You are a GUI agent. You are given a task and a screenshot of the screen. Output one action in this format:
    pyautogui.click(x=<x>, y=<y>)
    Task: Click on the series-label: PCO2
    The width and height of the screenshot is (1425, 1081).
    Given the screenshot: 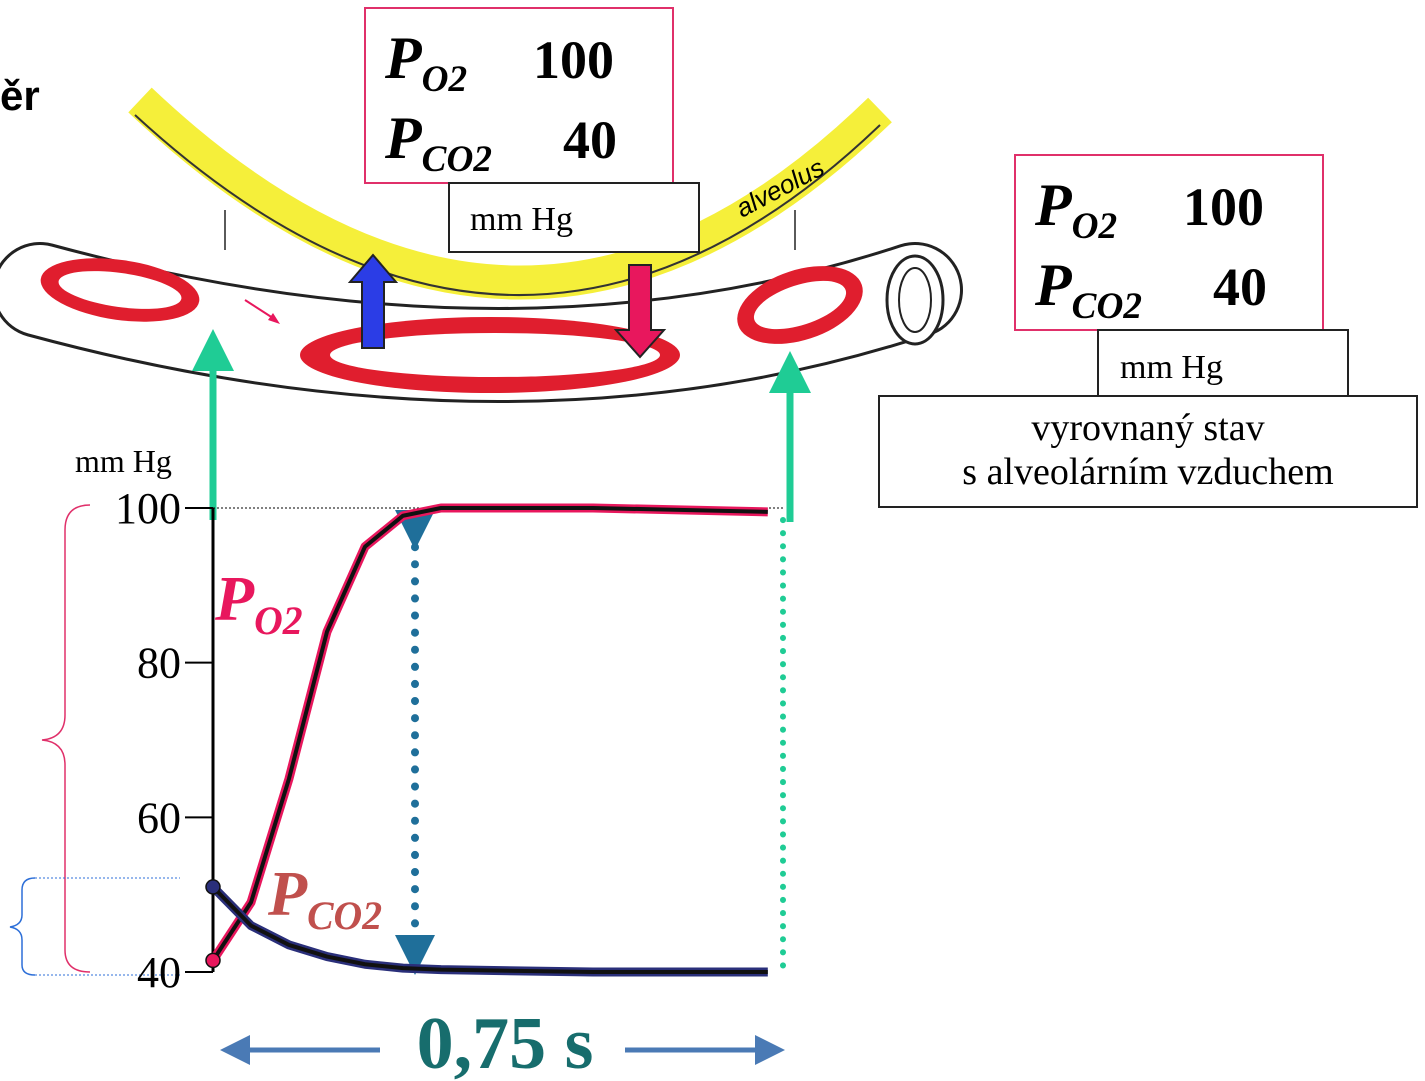 What is the action you would take?
    pyautogui.click(x=324, y=898)
    